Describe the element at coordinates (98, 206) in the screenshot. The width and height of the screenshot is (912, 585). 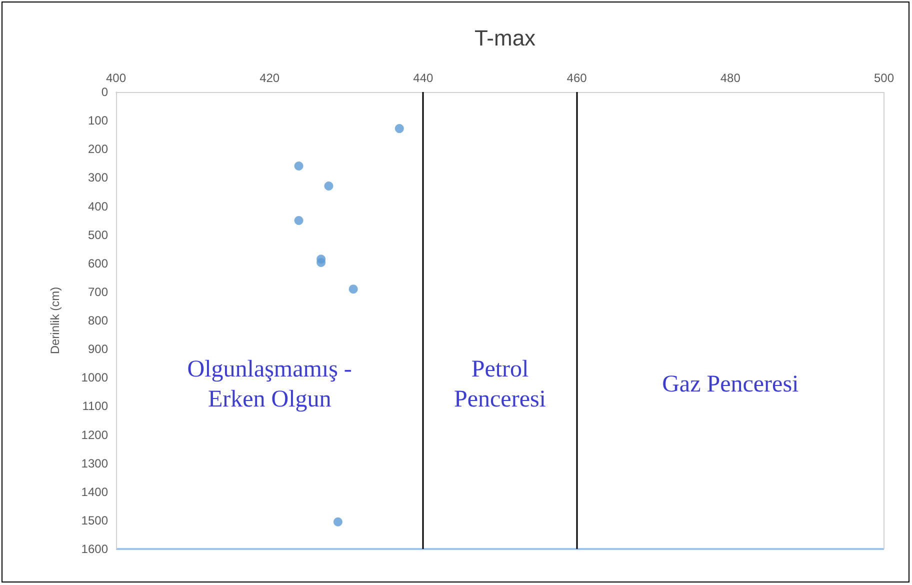
I see `y-tick-label: 400` at that location.